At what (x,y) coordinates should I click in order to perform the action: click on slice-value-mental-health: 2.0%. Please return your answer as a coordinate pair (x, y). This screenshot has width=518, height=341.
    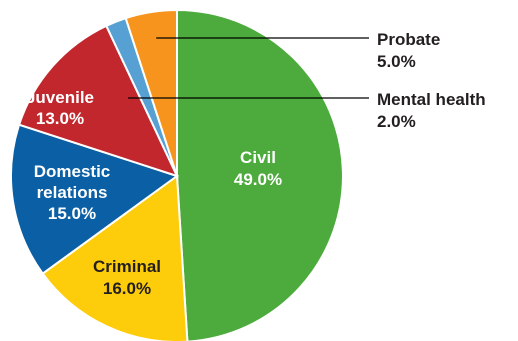
    Looking at the image, I should click on (396, 121).